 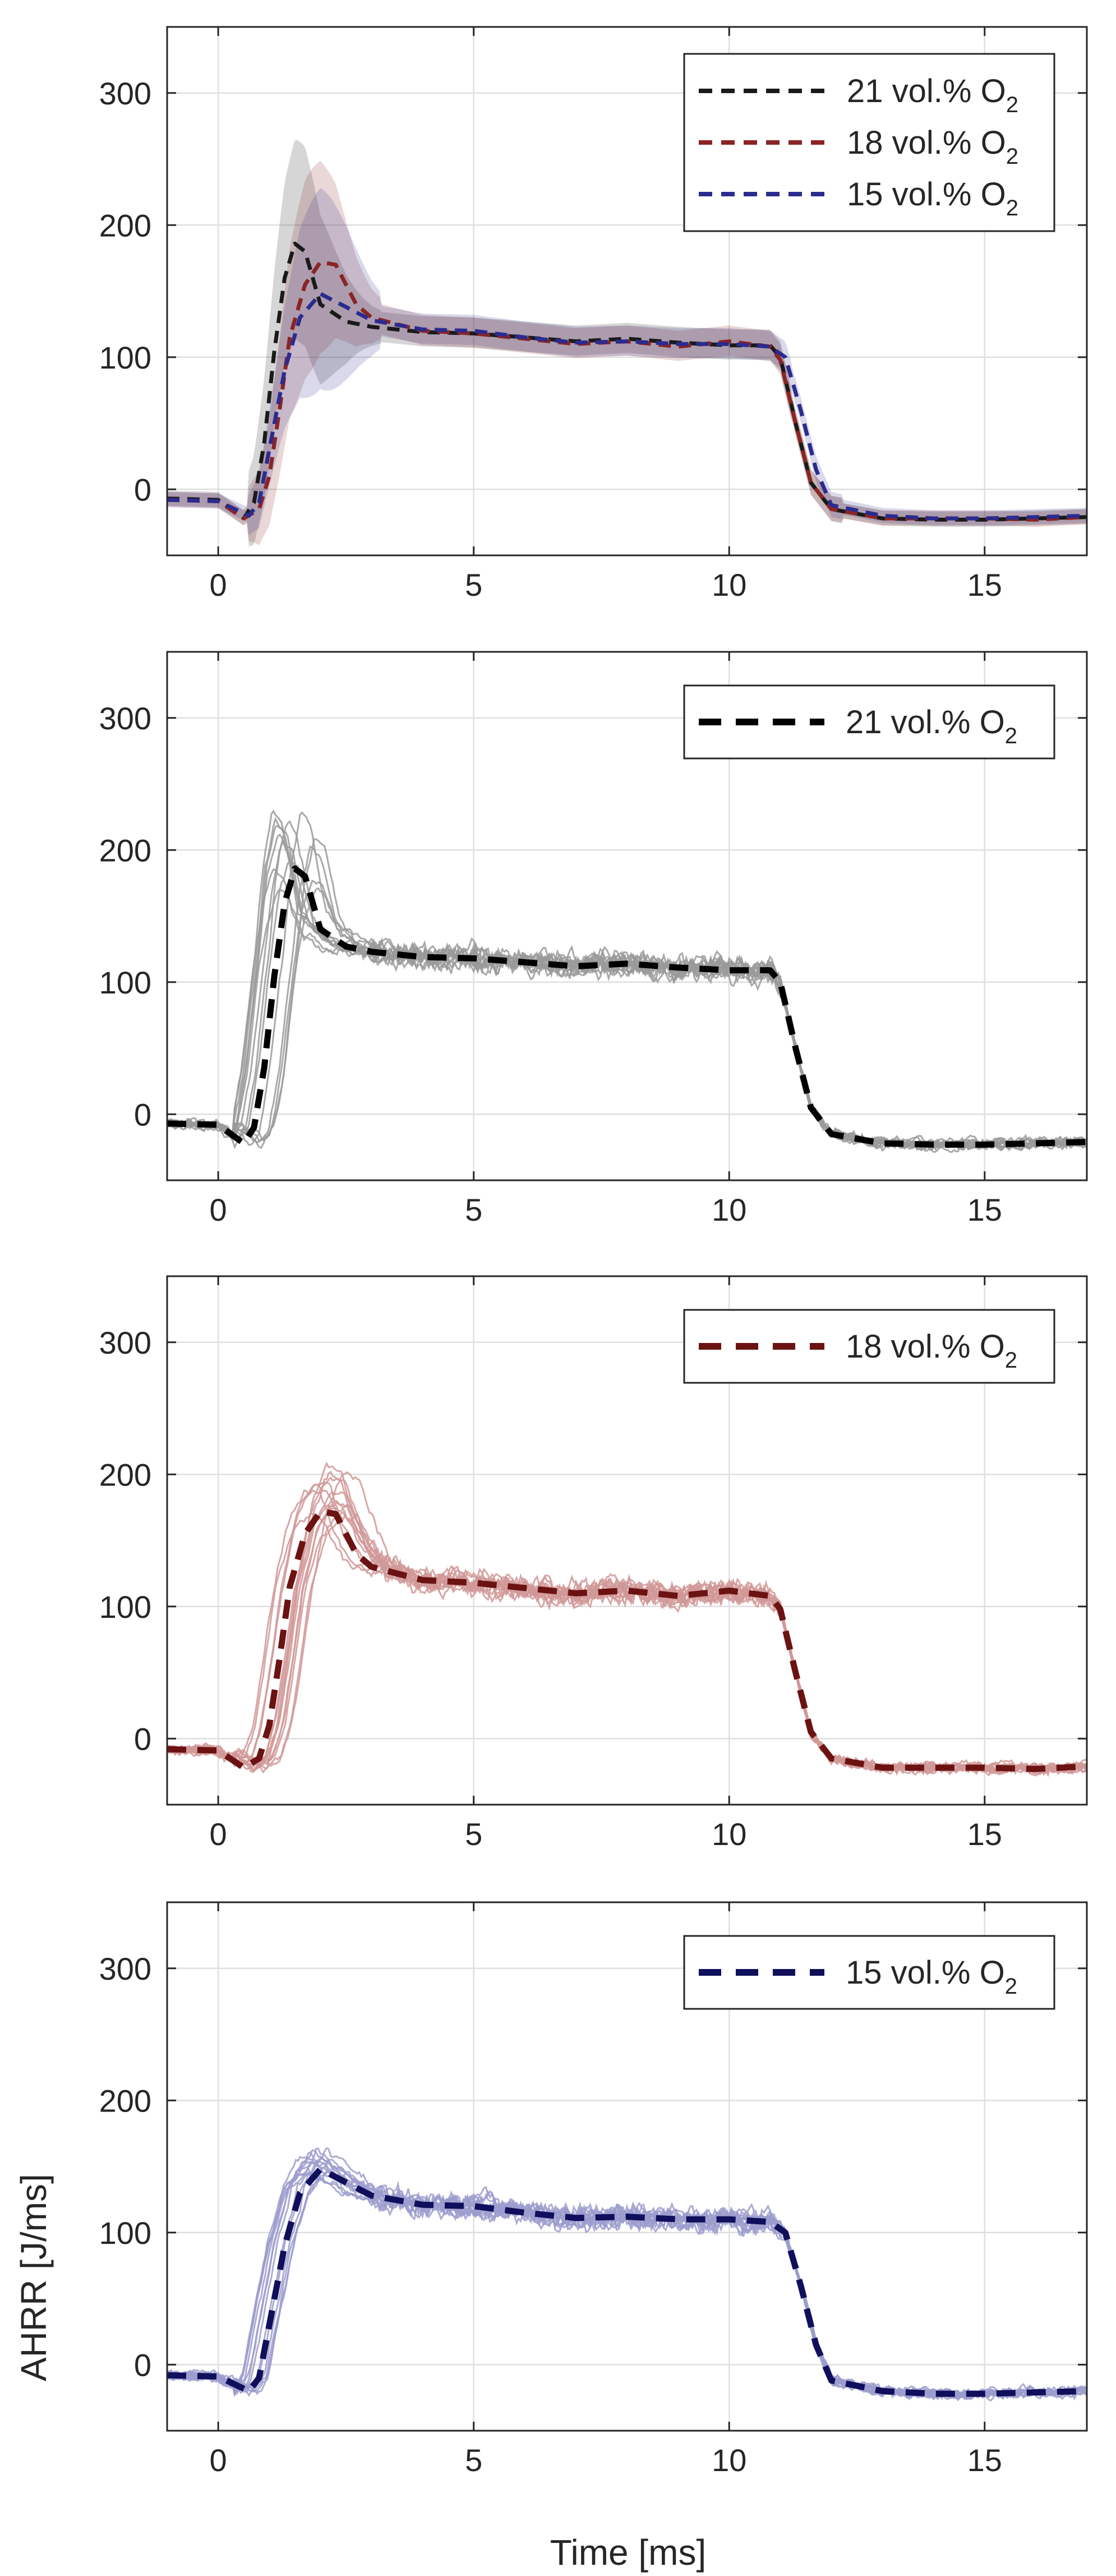 I want to click on series-envelope, so click(x=627, y=352).